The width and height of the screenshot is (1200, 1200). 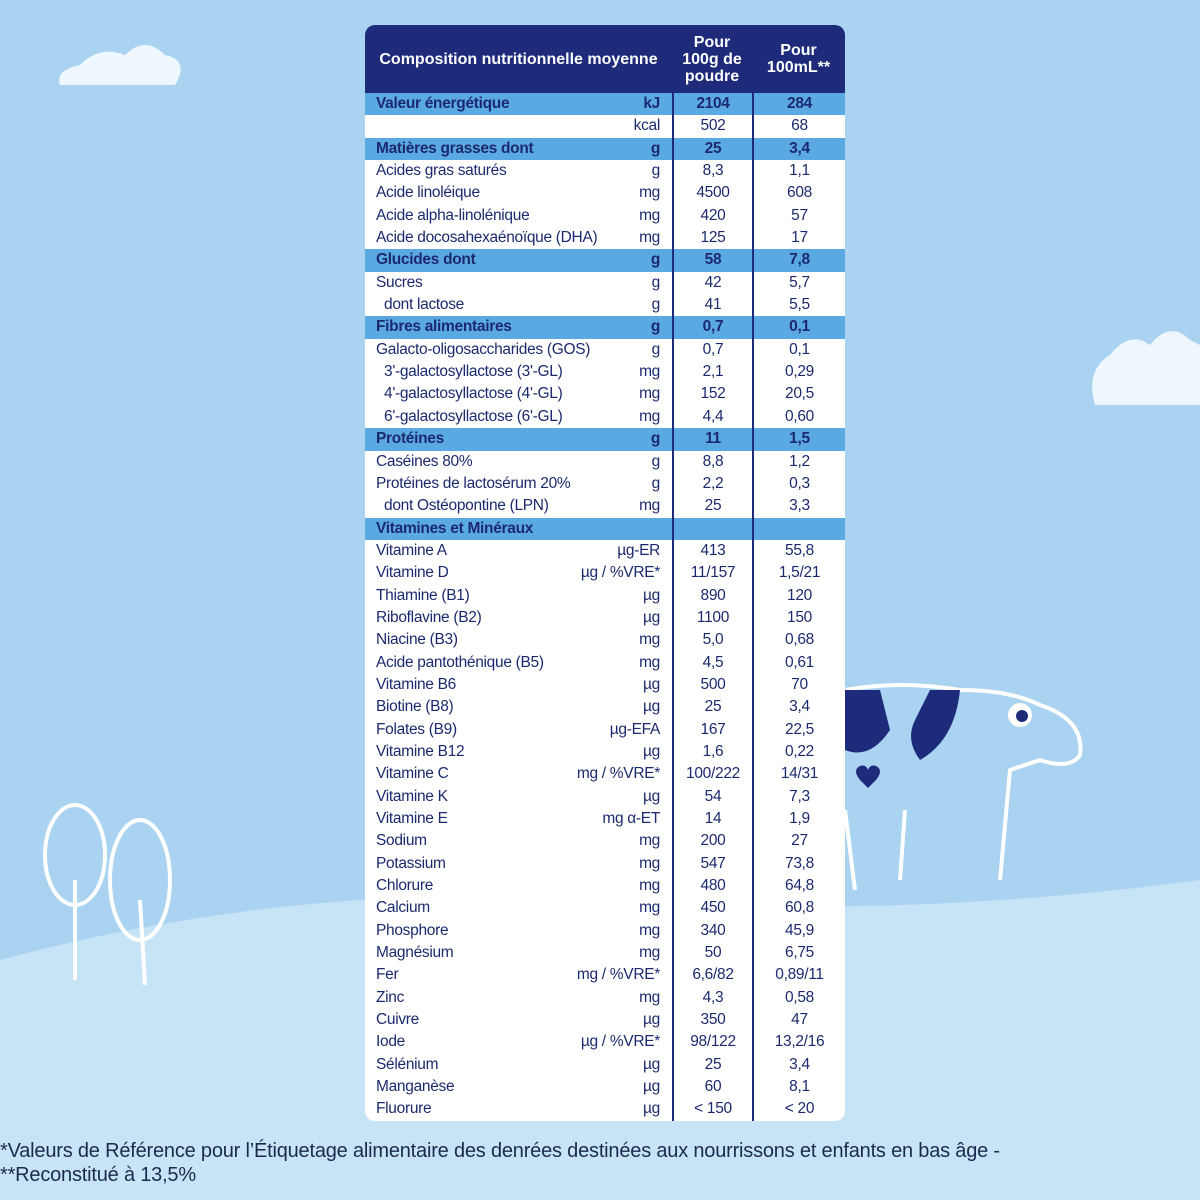 I want to click on row: Vitamine B12 µg 1,6 0,22, so click(x=605, y=752).